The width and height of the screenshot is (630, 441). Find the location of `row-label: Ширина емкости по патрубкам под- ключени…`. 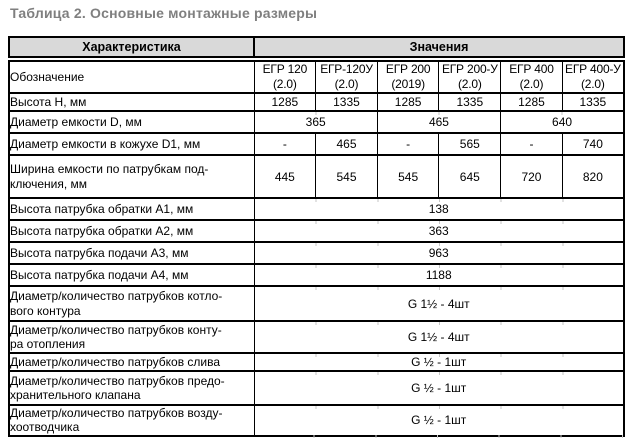

row-label: Ширина емкости по патрубкам под- ключени… is located at coordinates (131, 176).